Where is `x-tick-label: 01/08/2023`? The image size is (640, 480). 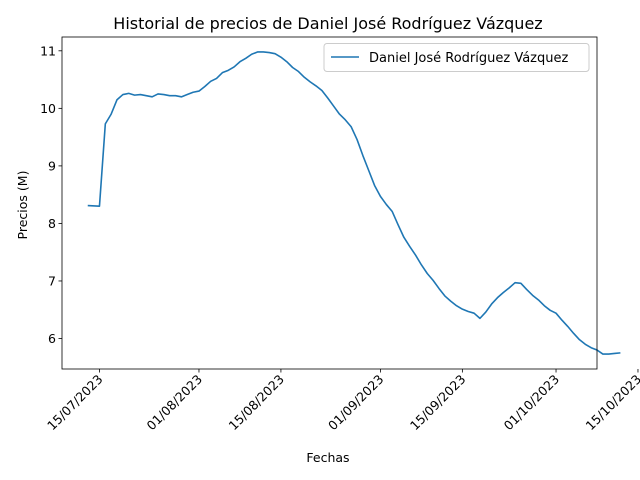
x-tick-label: 01/08/2023 is located at coordinates (175, 403).